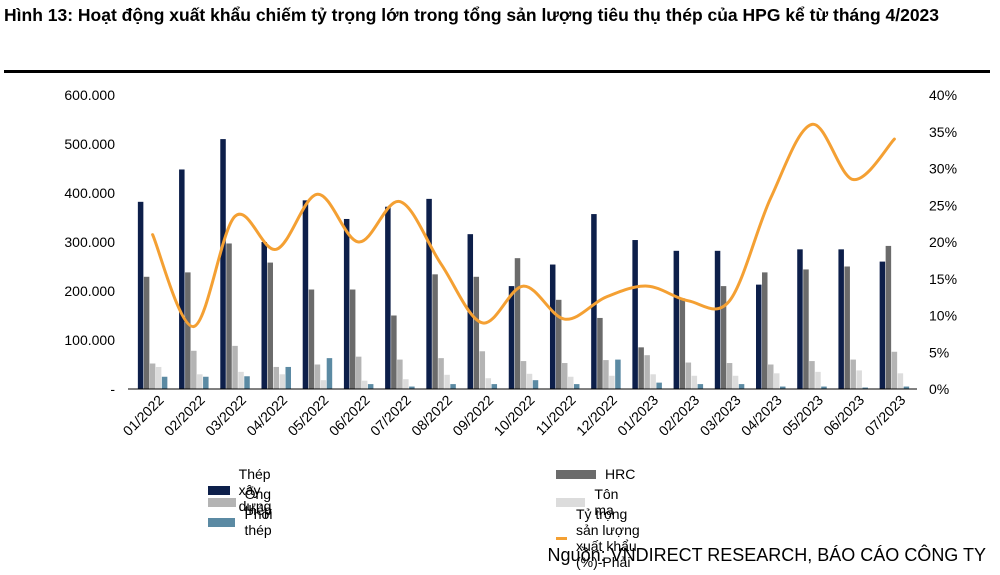 This screenshot has height=575, width=1000. I want to click on y-left-tick-label: 200.000, so click(89, 291).